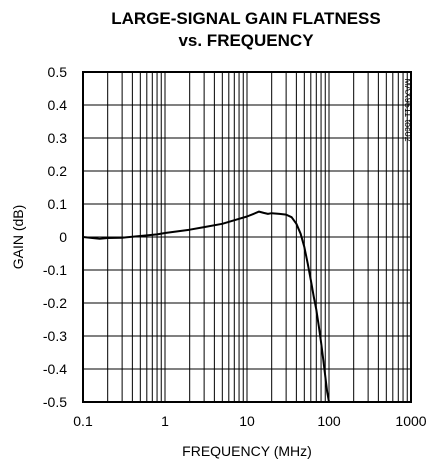  I want to click on x-tick-label: 1000, so click(410, 421).